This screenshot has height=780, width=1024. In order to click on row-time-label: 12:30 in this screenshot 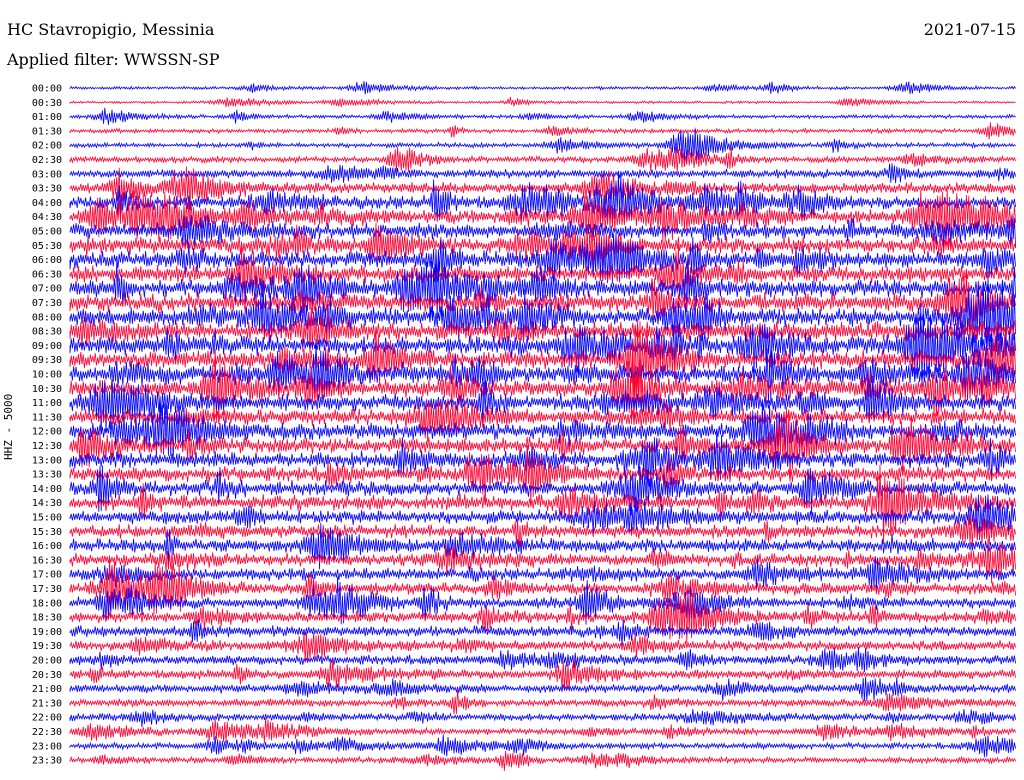, I will do `click(47, 446)`.